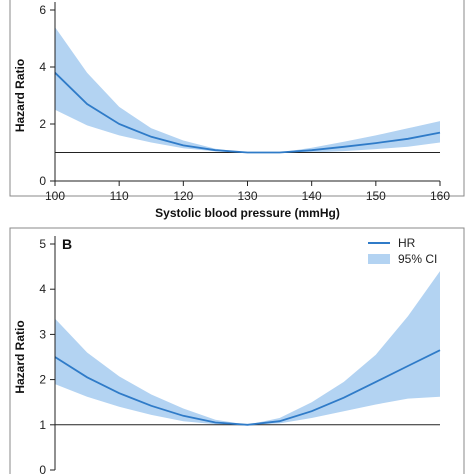  I want to click on x-tick-label: 130, so click(247, 196).